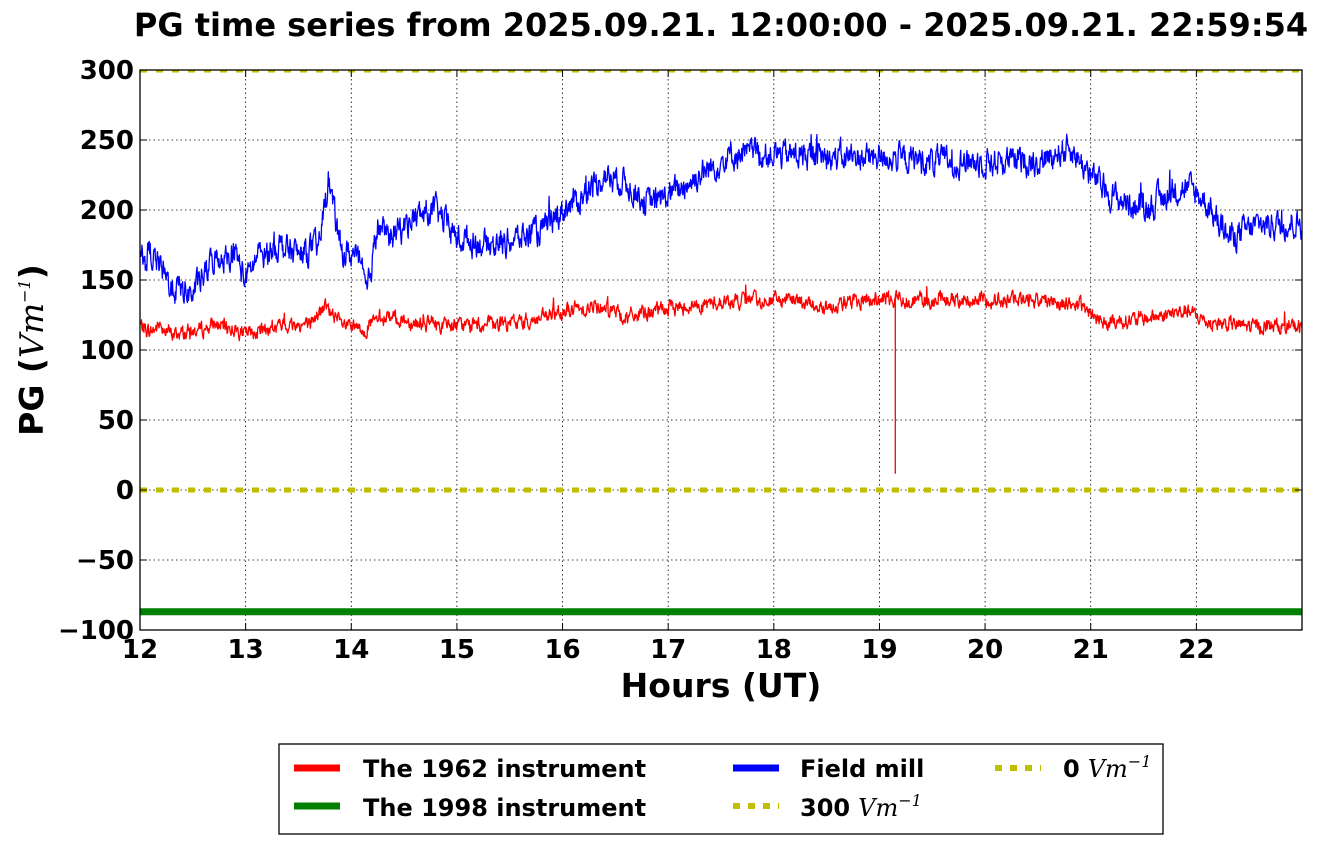 The height and width of the screenshot is (844, 1342). I want to click on y-tick-label: 200, so click(107, 211).